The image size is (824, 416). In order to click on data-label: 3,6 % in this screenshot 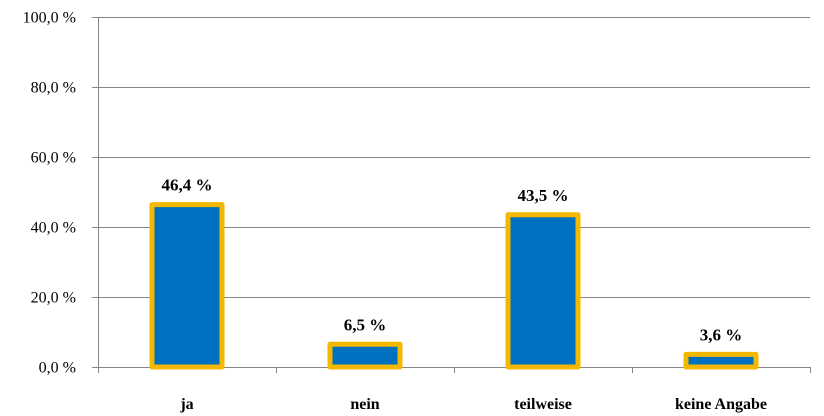, I will do `click(721, 334)`.